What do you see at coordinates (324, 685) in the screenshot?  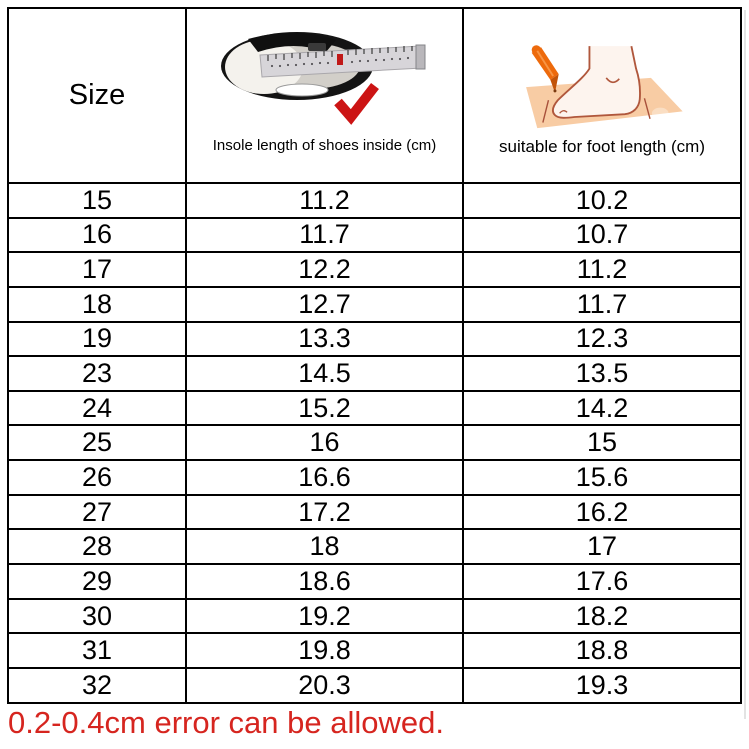 I see `insole-length-cell: 20.3` at bounding box center [324, 685].